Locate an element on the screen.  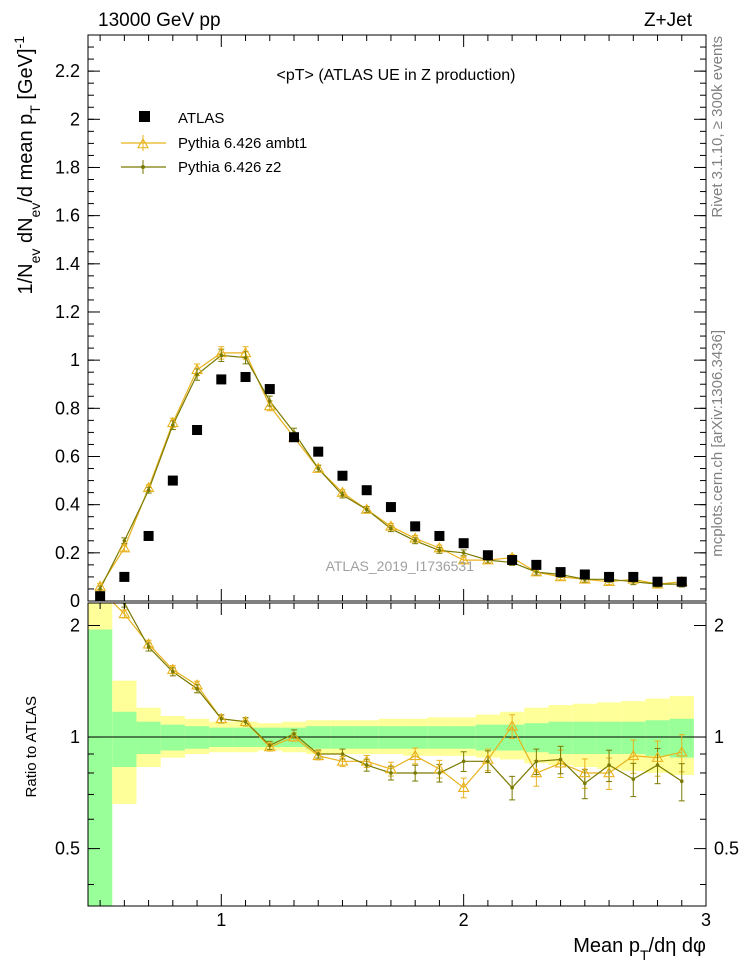
main-y-axis-title: 1/Nev dNev/d mean pT [GeV]-1 is located at coordinates (27, 165).